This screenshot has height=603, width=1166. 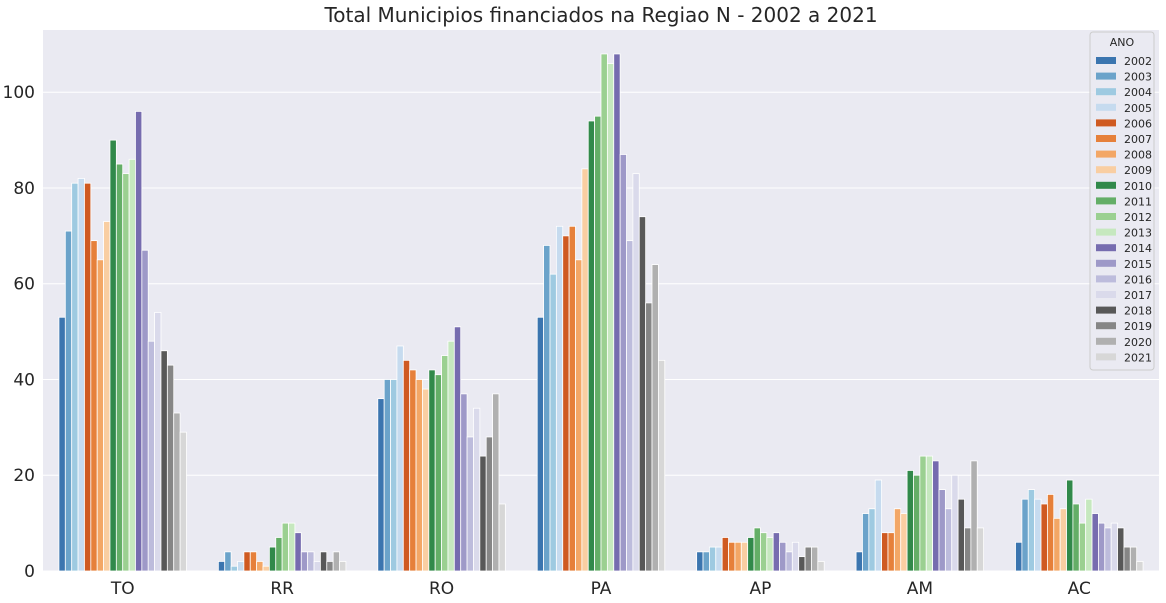 What do you see at coordinates (489, 504) in the screenshot?
I see `bar-RO-2019` at bounding box center [489, 504].